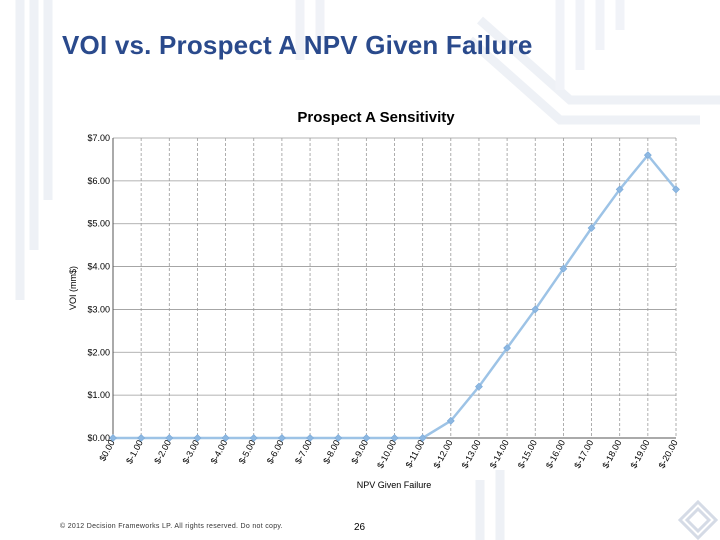 This screenshot has height=540, width=720. Describe the element at coordinates (73, 288) in the screenshot. I see `y-axis-label: VOI (mm$)` at that location.